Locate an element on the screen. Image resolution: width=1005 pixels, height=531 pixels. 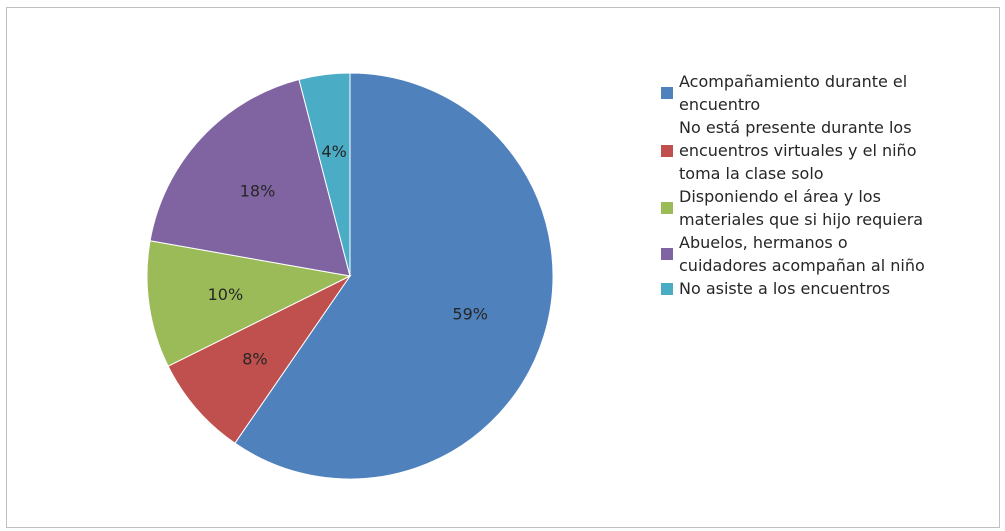
legend-label-line: toma la clase solo is located at coordinates (751, 173).